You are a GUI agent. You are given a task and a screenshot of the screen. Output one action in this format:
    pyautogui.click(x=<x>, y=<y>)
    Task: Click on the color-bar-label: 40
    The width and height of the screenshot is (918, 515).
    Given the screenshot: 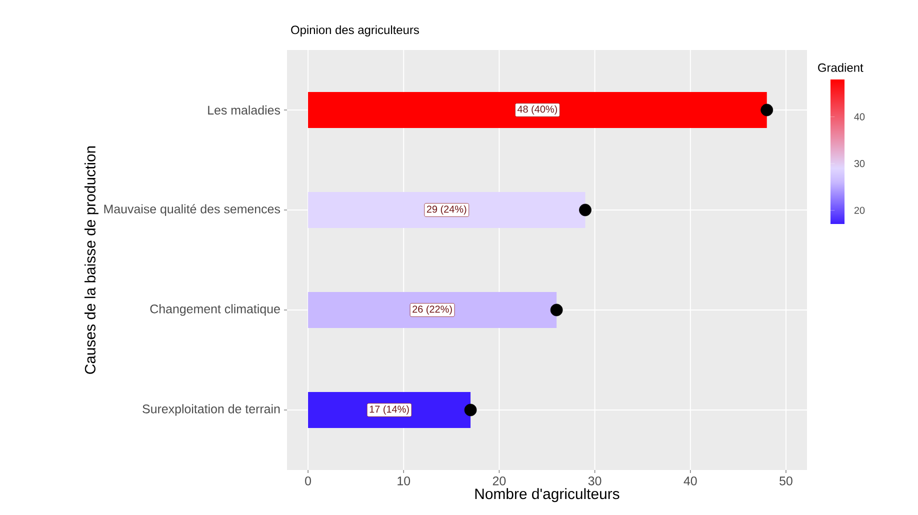 What is the action you would take?
    pyautogui.click(x=859, y=116)
    